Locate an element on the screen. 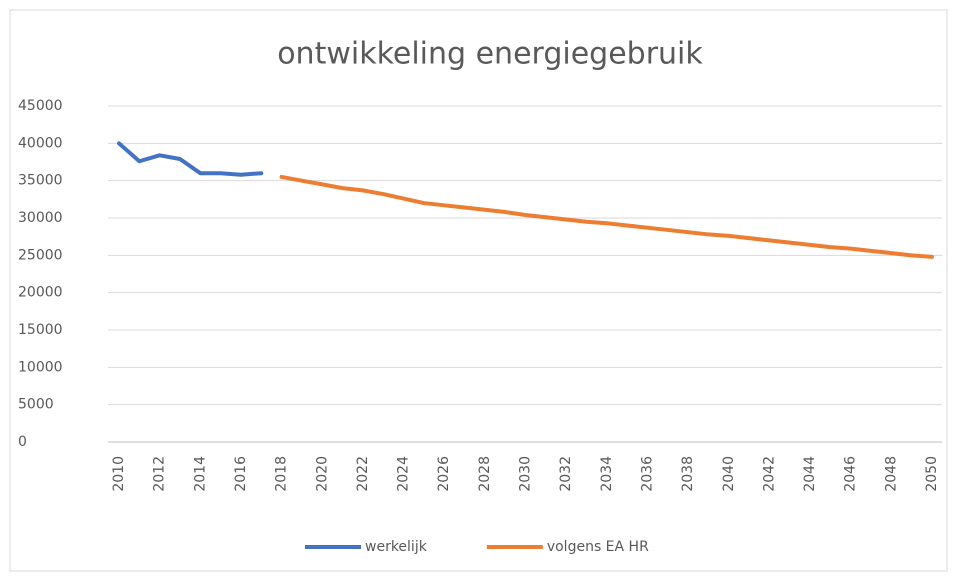 Image resolution: width=958 pixels, height=585 pixels. y-tick-label: 35000 is located at coordinates (40, 181).